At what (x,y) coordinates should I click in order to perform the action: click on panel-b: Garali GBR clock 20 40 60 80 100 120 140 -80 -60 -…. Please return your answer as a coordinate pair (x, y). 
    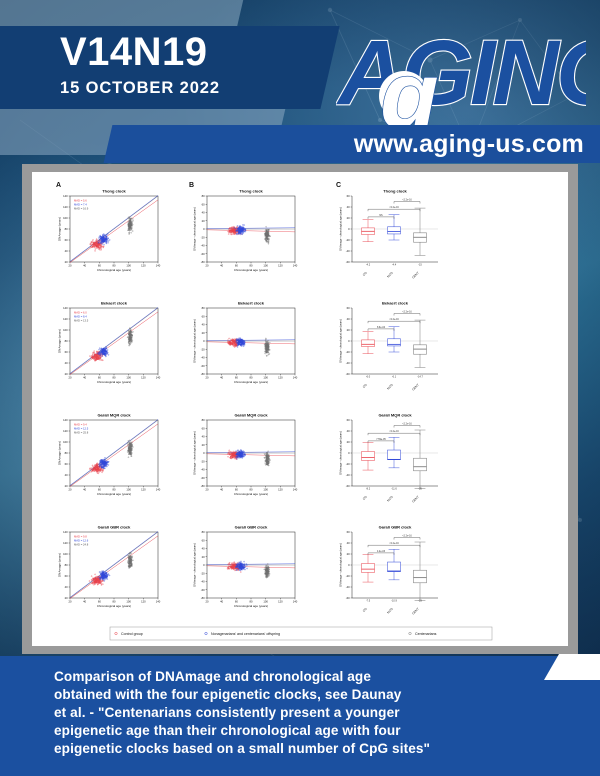
    Looking at the image, I should click on (245, 566).